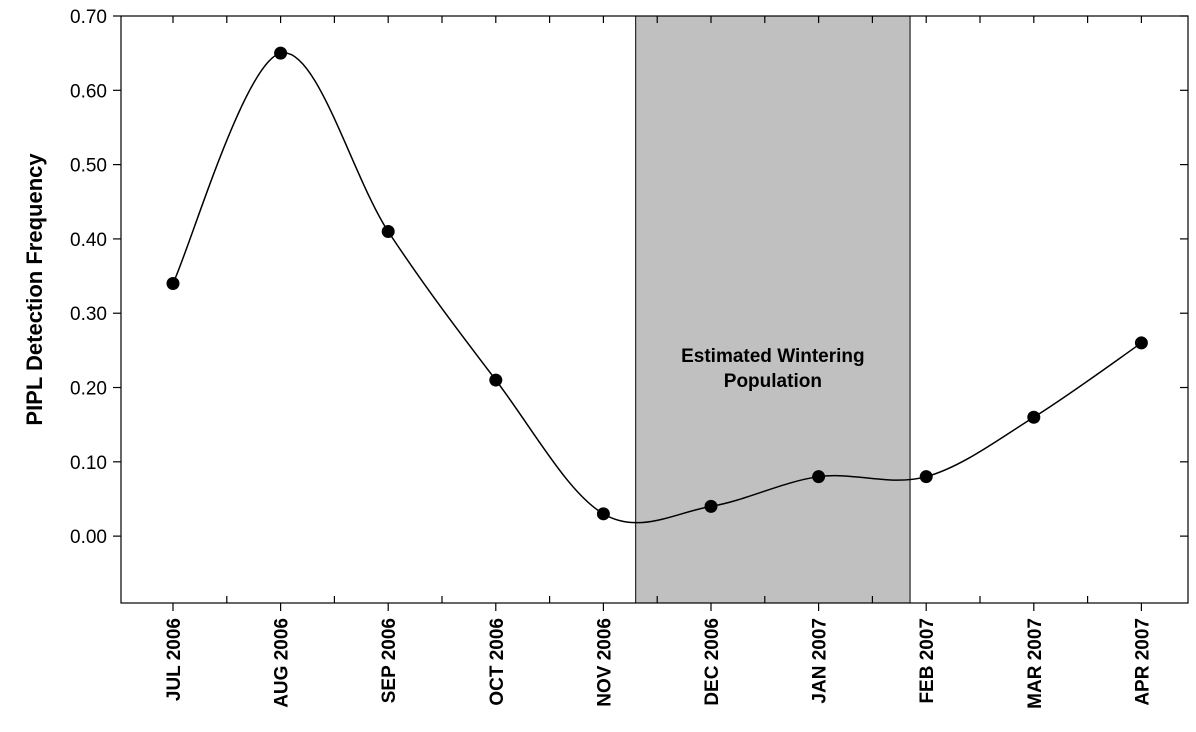 This screenshot has height=732, width=1196. I want to click on x-tick-label: JUL 2006, so click(174, 659).